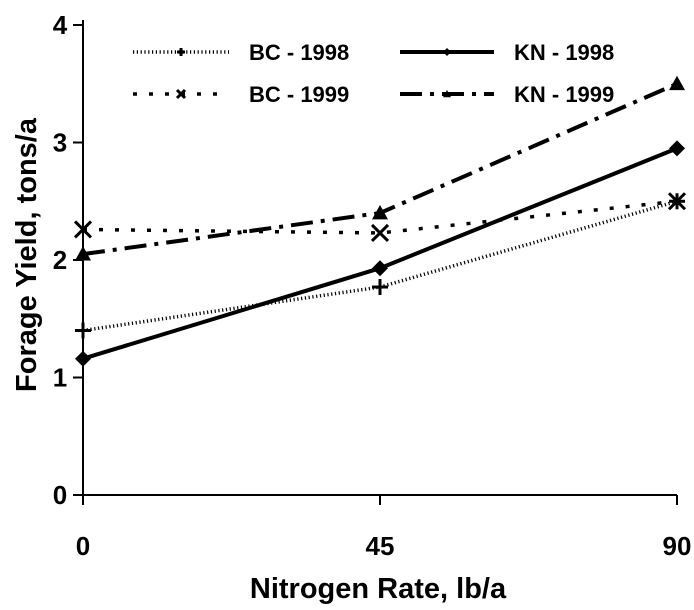 This screenshot has width=694, height=610. Describe the element at coordinates (677, 546) in the screenshot. I see `x-tick-label: 90` at that location.